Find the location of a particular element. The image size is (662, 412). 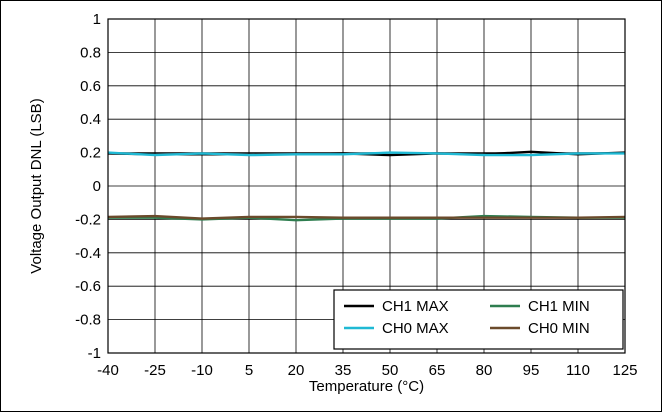

legend-box is located at coordinates (478, 319).